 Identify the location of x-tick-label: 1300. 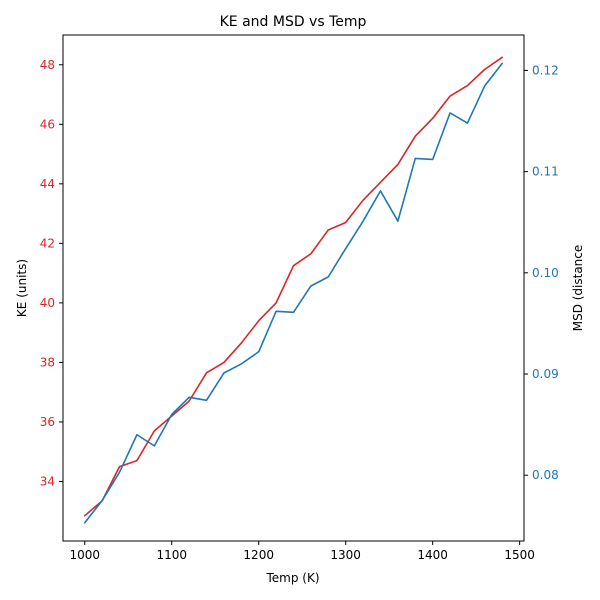
(345, 555).